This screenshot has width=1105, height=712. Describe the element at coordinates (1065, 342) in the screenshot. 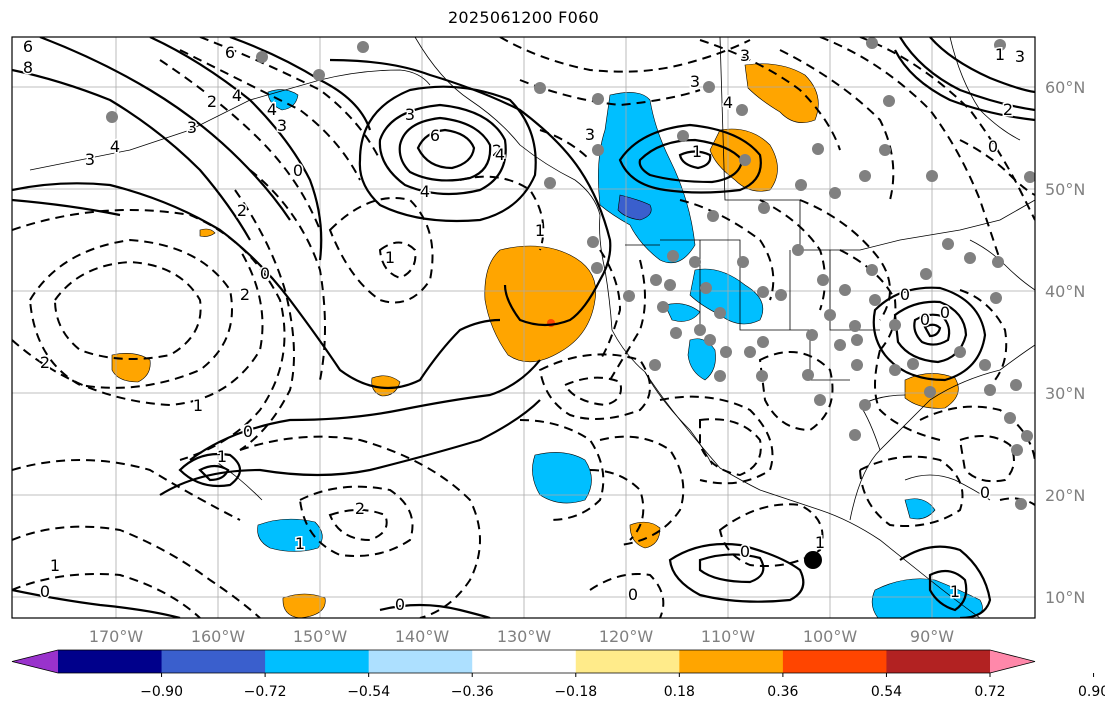

I see `latitude-labels: 60°N 50°N 40°N 30°N 20°N 10°N` at that location.